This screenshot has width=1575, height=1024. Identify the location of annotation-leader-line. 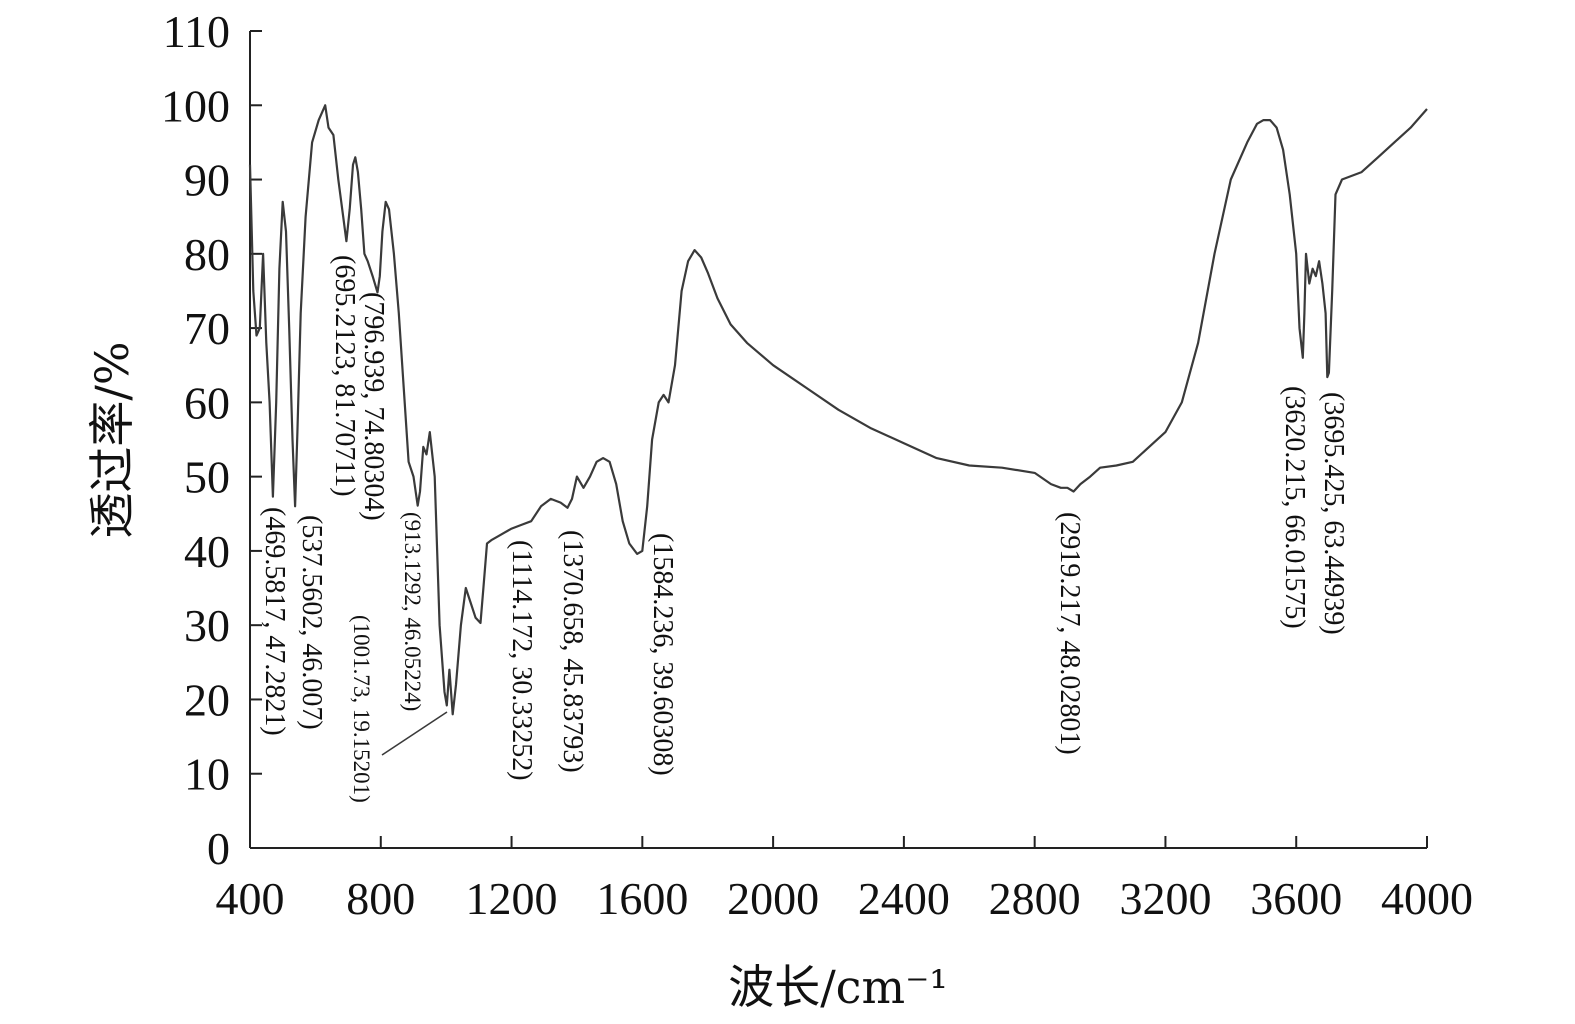
(414, 733).